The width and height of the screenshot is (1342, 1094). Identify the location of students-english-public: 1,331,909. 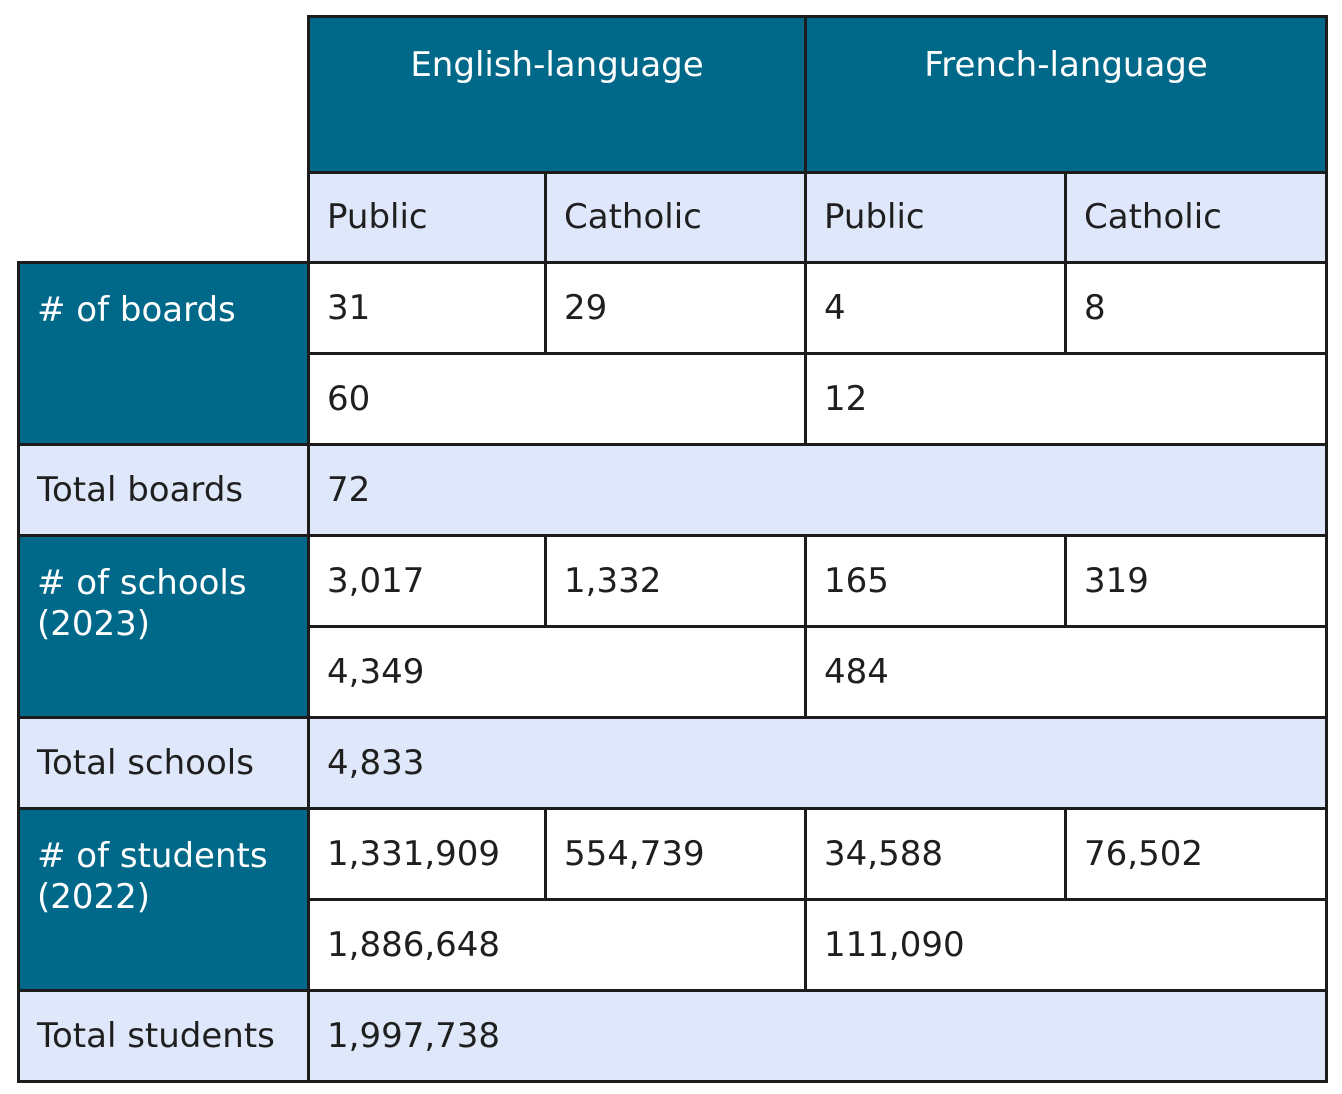
(427, 854).